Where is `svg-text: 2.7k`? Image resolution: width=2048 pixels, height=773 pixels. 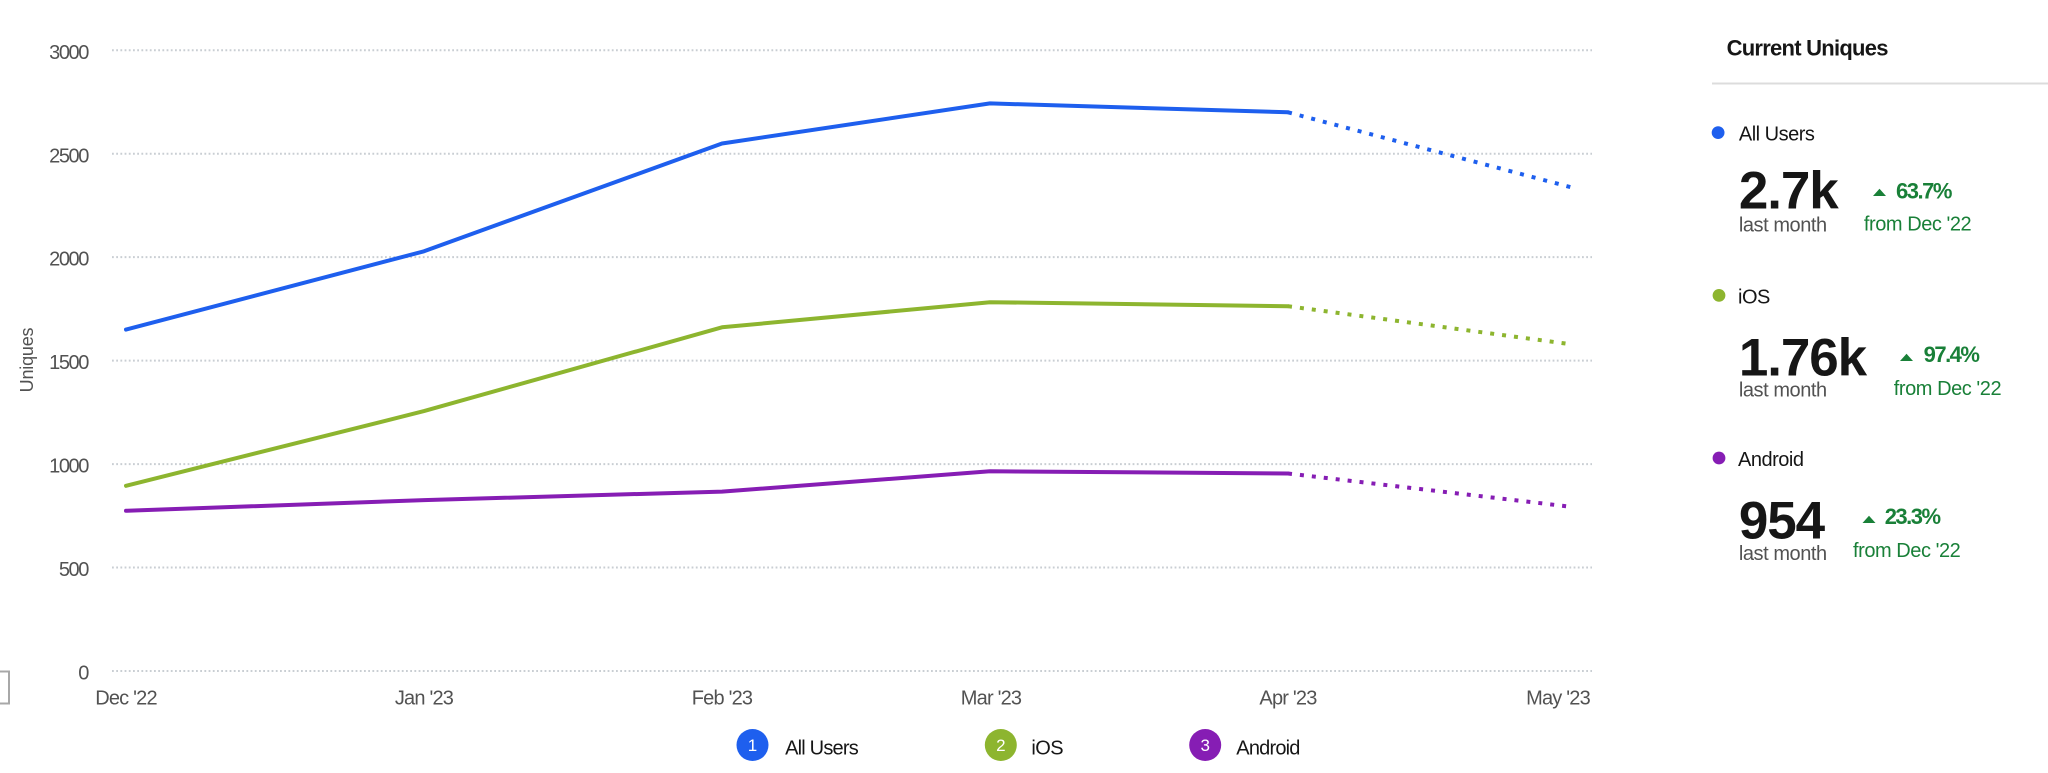
svg-text: 2.7k is located at coordinates (1789, 191).